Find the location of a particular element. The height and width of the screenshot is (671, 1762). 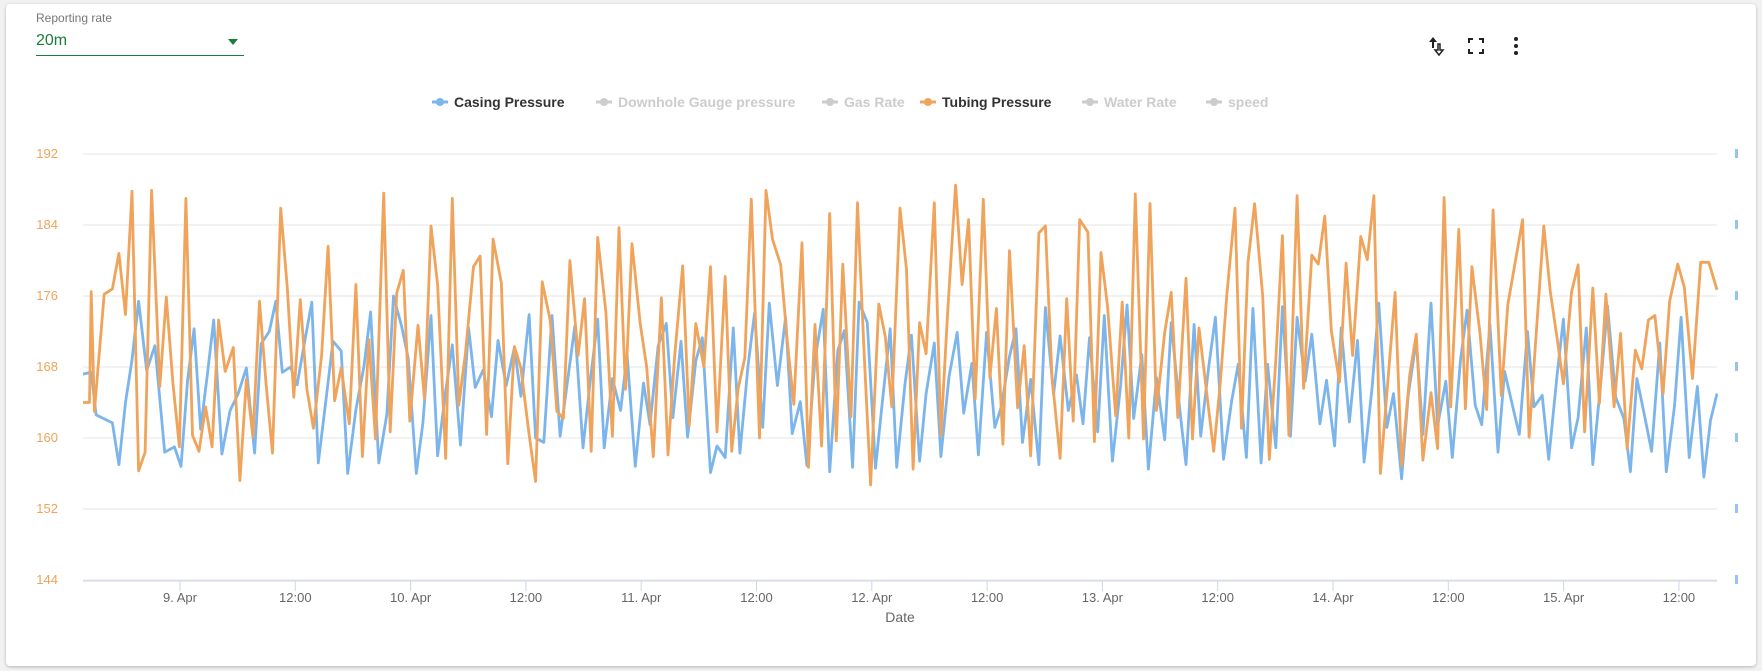

legend-label: Water Rate is located at coordinates (1140, 102).